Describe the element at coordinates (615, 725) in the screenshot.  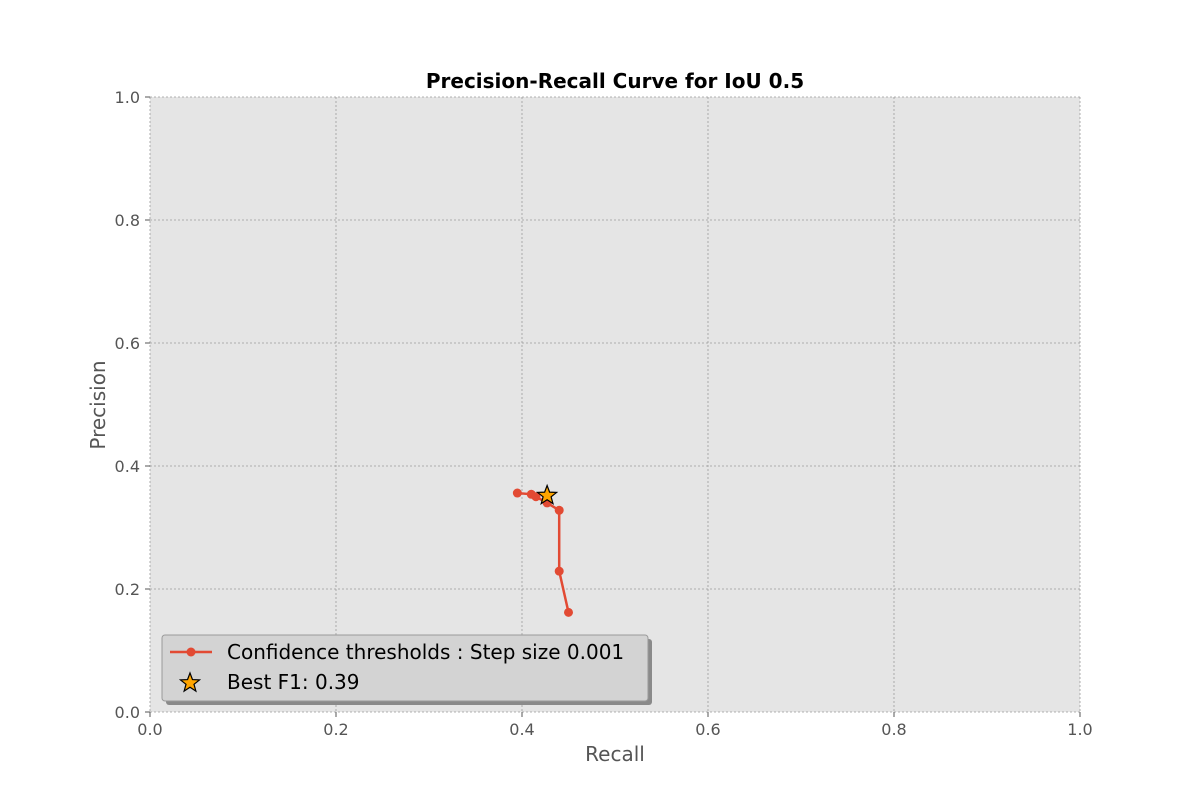
I see `x-axis-ticks: 0.0 0.2 0.4 0.6 0.8 1.0` at that location.